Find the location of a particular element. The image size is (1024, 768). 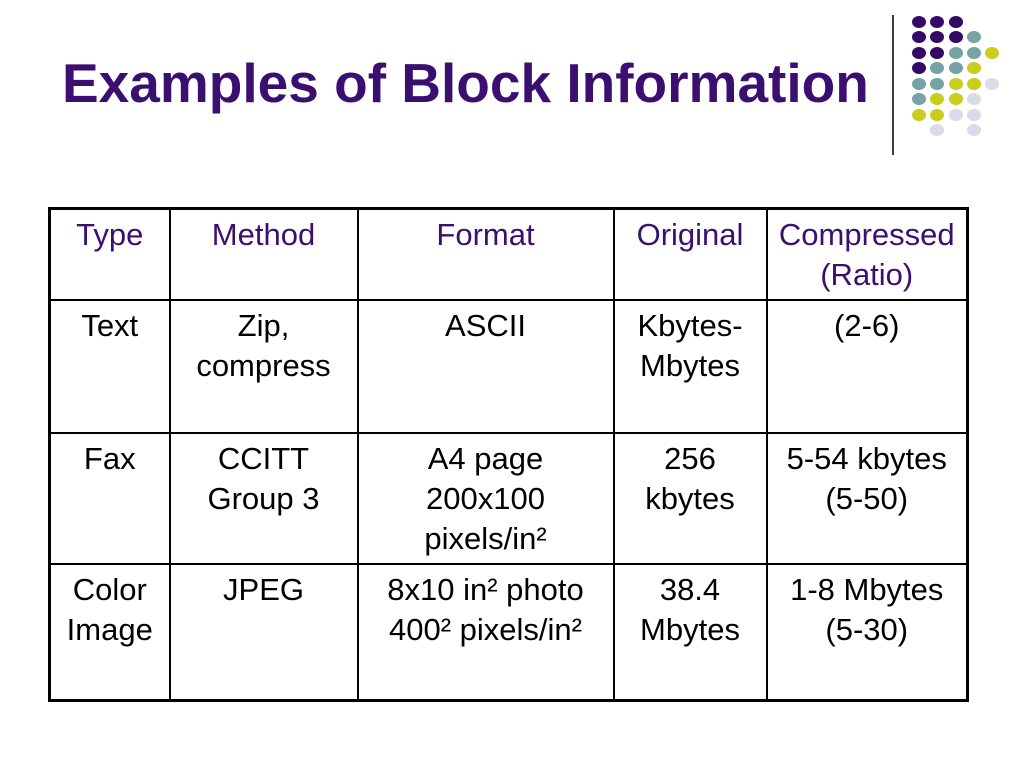

table-cell: Text is located at coordinates (109, 366).